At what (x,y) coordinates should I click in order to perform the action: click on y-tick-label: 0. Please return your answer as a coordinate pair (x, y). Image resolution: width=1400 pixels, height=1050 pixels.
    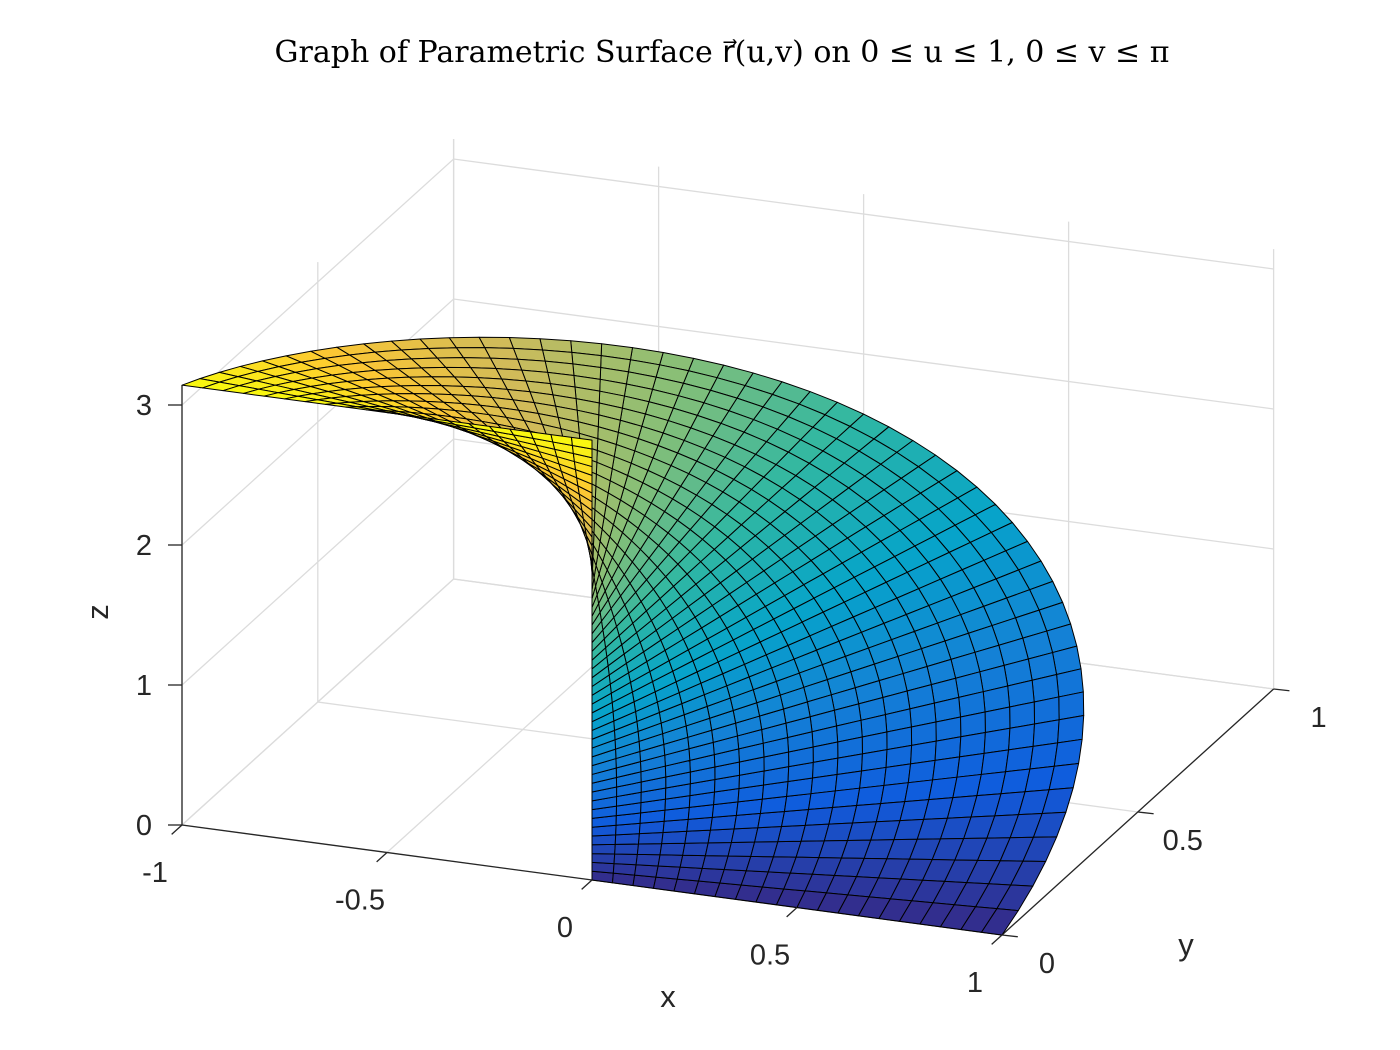
    Looking at the image, I should click on (1047, 964).